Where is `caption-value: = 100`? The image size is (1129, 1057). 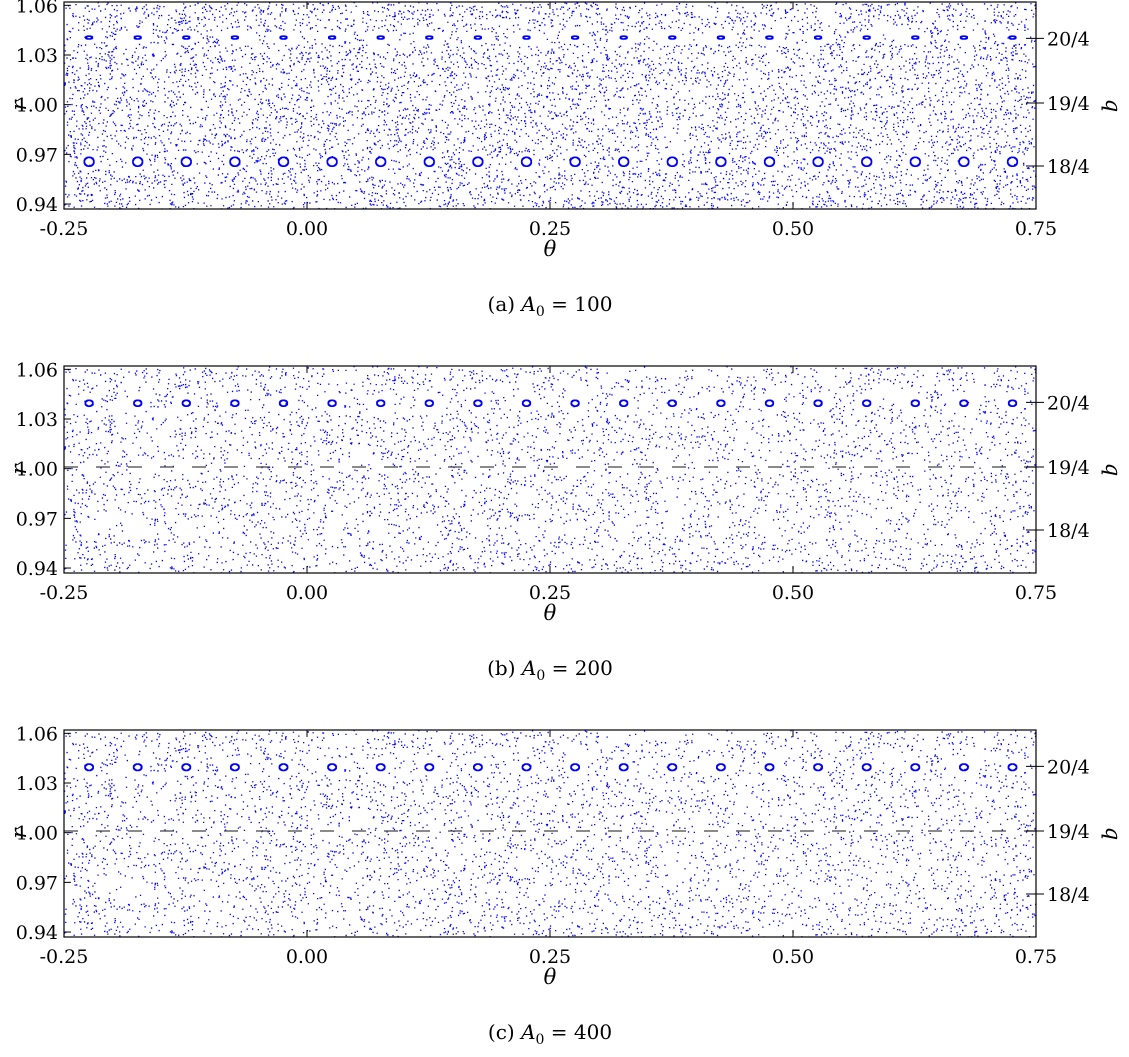 caption-value: = 100 is located at coordinates (579, 304).